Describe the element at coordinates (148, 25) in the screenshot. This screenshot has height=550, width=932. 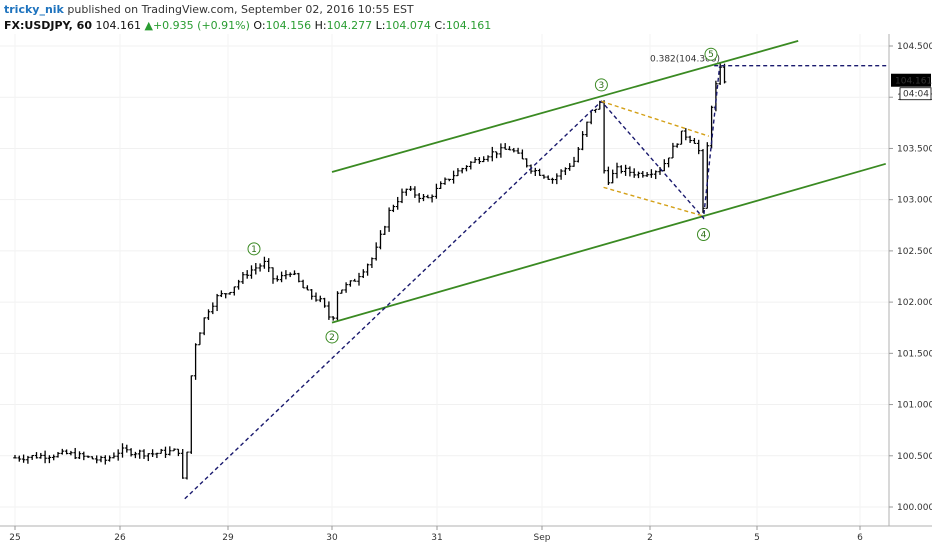
I see `change-arrow-icon: ▲` at that location.